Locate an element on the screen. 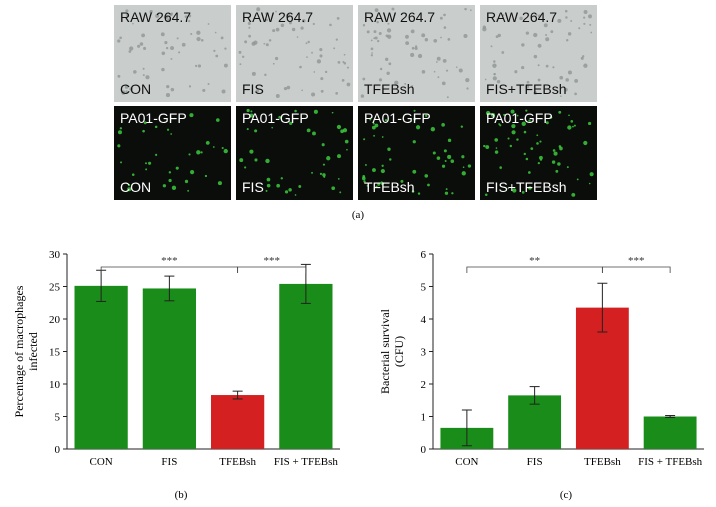  panel-caption: (b) is located at coordinates (181, 495).